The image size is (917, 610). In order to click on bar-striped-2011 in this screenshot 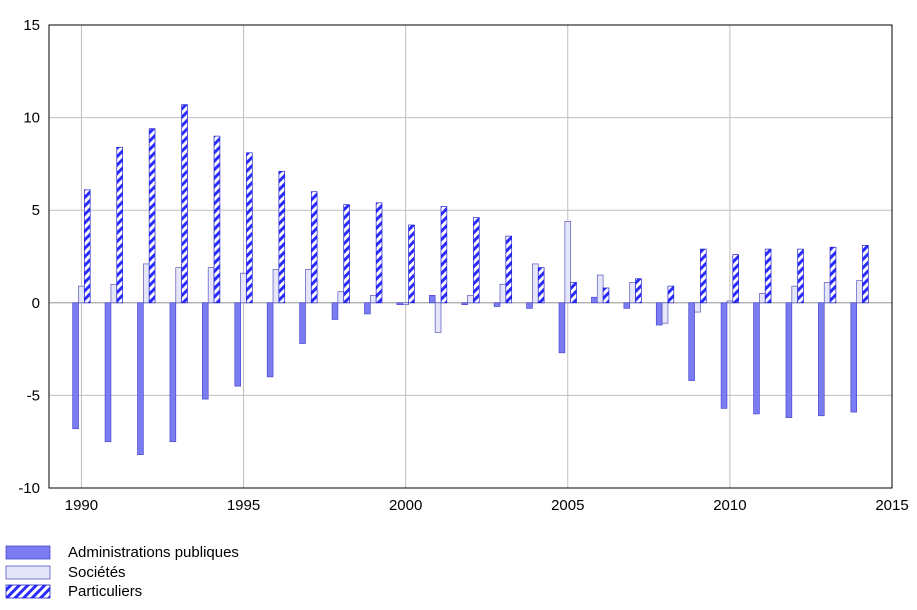, I will do `click(768, 276)`.